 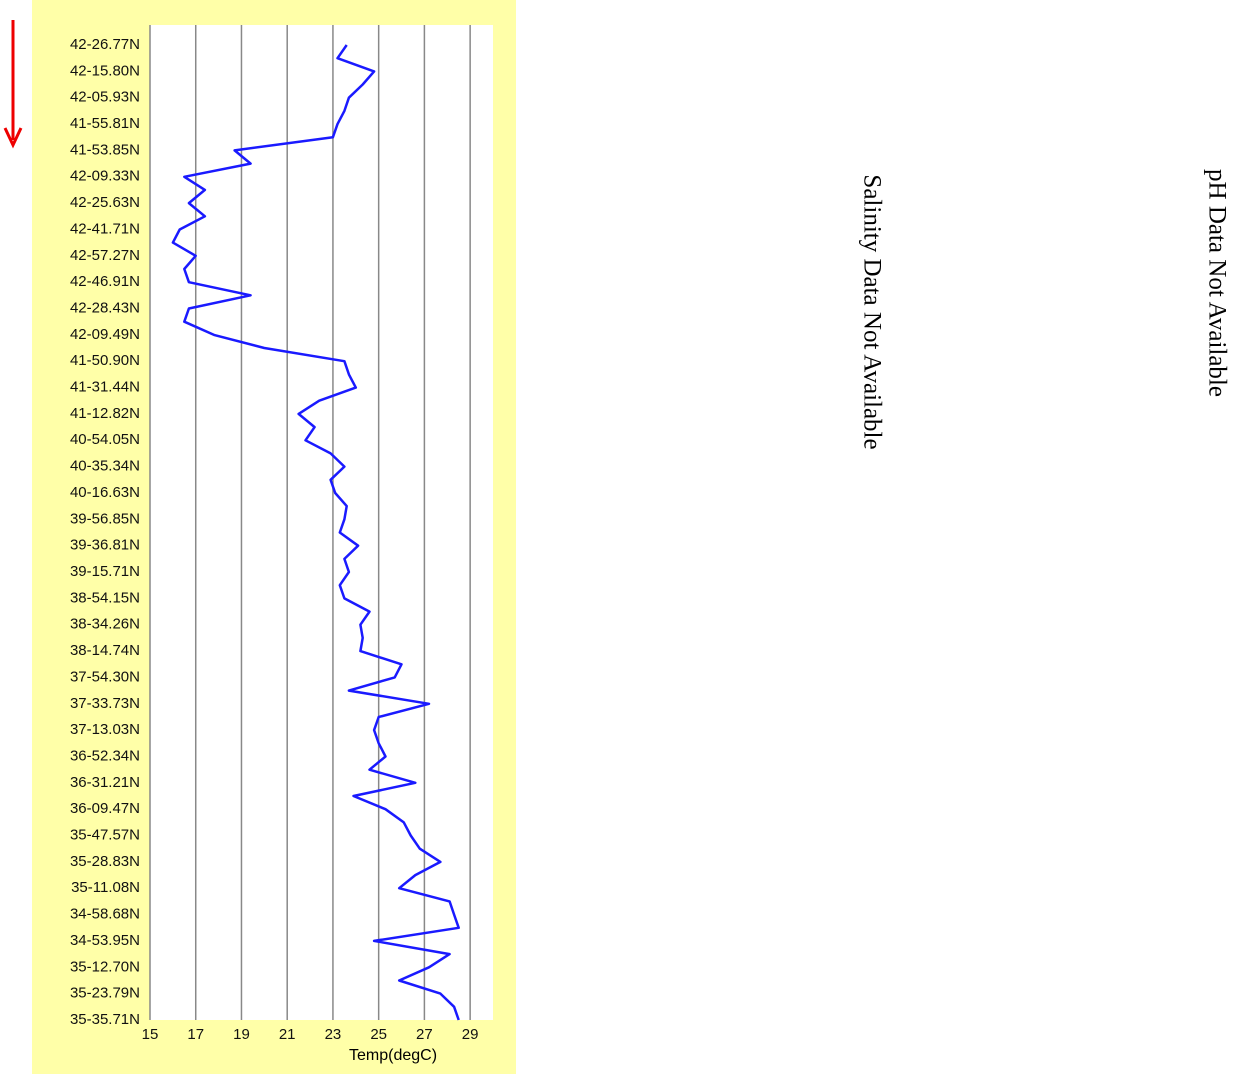 What do you see at coordinates (195, 1034) in the screenshot?
I see `x-tick-label: 17` at bounding box center [195, 1034].